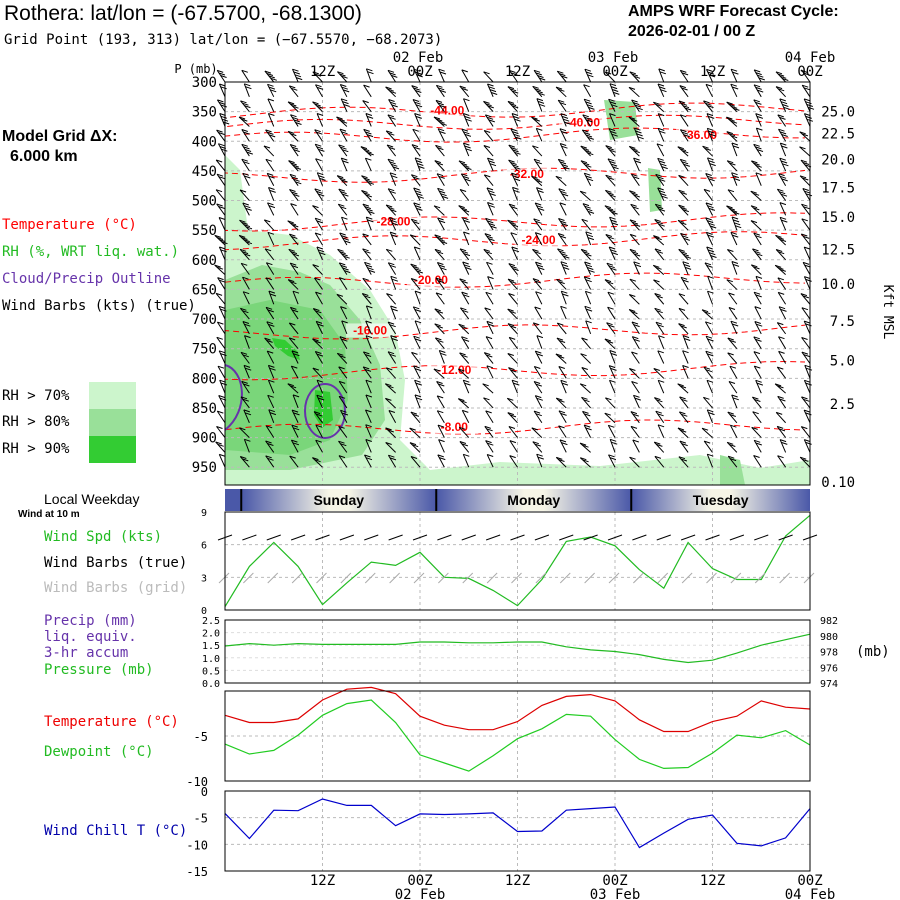 The image size is (900, 900). I want to click on date-label-bottom: 02 Feb, so click(420, 893).